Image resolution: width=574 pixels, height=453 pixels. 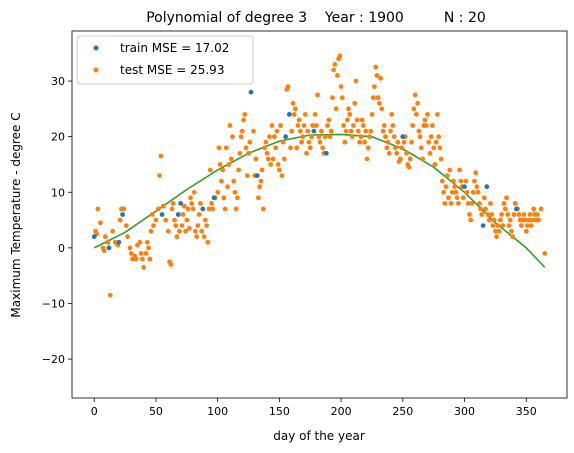 I want to click on y-tick-label: −20, so click(x=53, y=359).